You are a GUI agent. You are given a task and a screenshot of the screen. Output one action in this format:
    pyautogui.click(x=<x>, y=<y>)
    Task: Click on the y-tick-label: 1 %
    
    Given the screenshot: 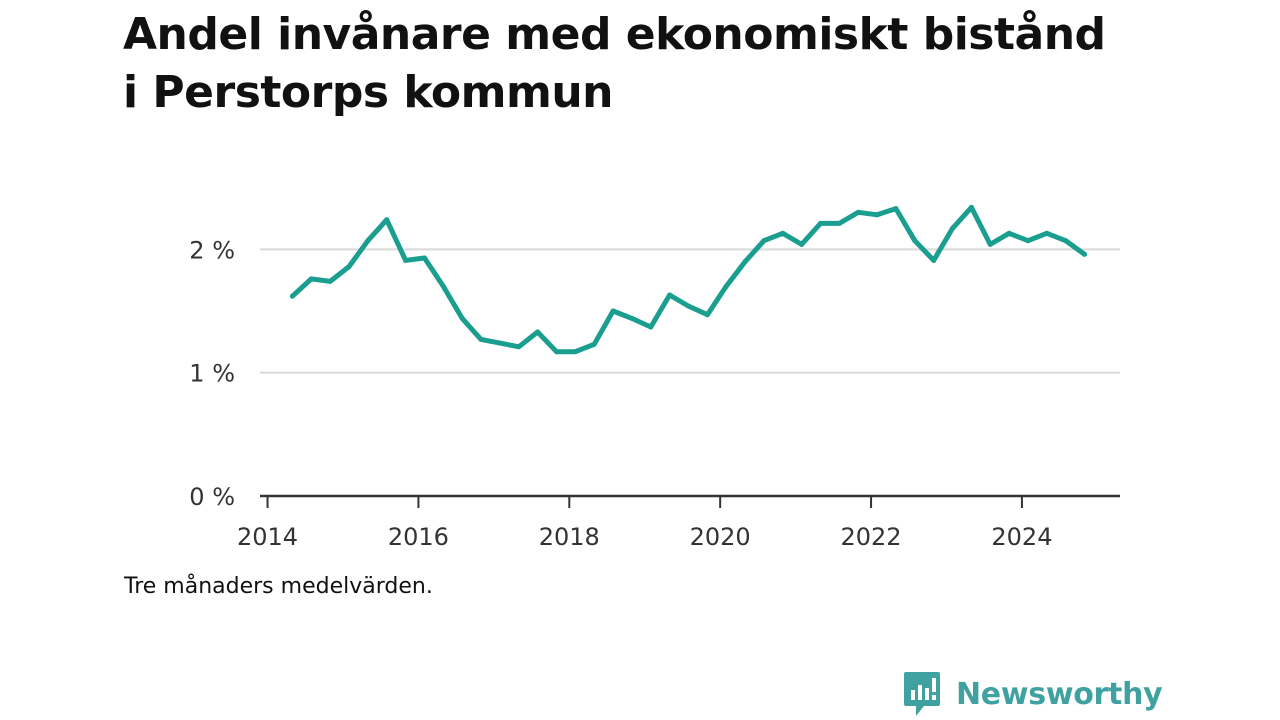 What is the action you would take?
    pyautogui.click(x=212, y=374)
    